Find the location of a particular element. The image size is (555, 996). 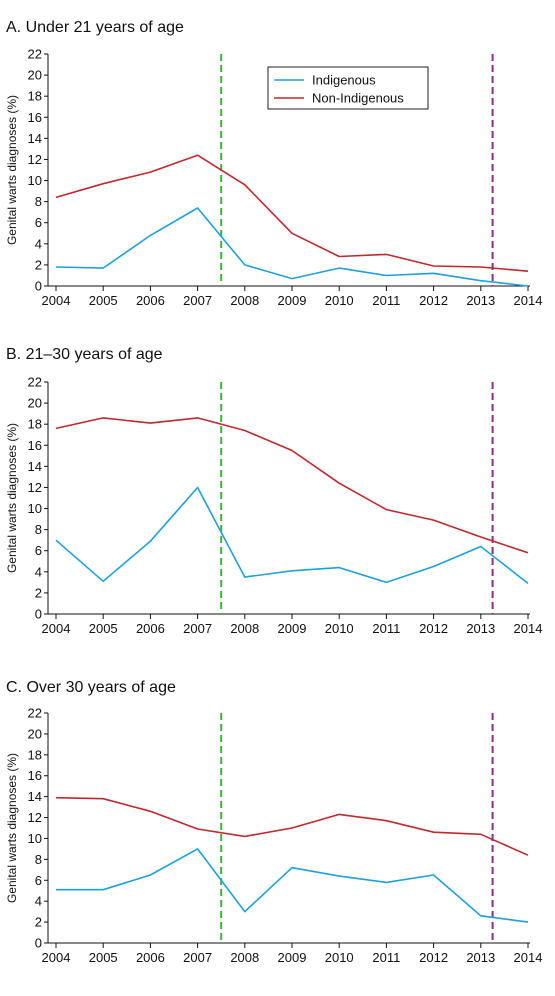

chart-title: A. Under 21 years of age is located at coordinates (95, 27).